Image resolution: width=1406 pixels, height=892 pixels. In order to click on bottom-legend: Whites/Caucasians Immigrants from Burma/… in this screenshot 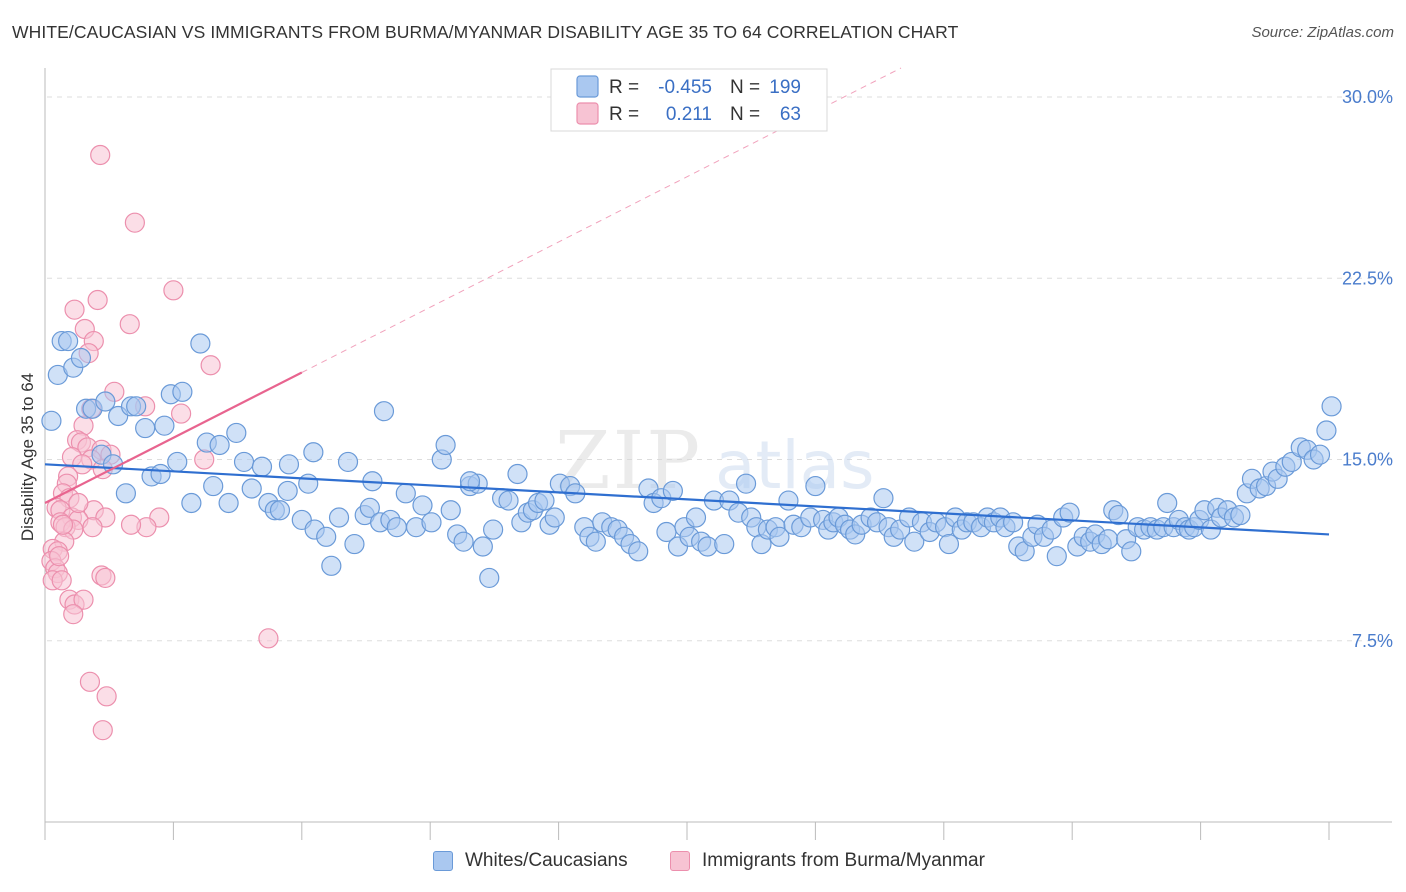, I will do `click(703, 864)`.